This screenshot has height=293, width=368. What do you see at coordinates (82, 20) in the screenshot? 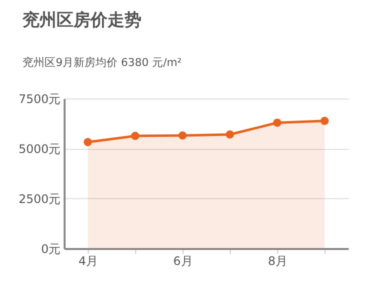
I see `chart-title: 兖州区房价走势` at bounding box center [82, 20].